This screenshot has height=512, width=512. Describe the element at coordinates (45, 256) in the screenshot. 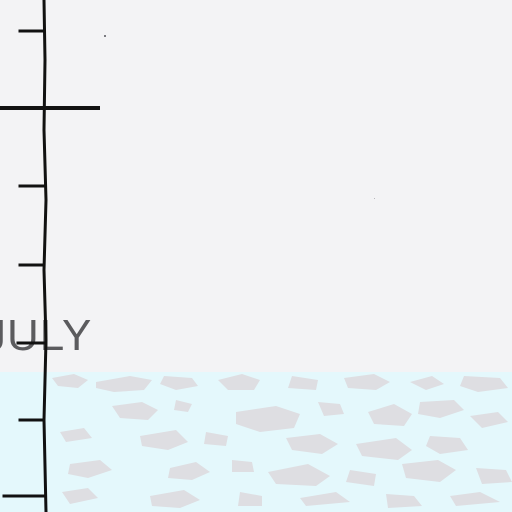

I see `scale-bar-line` at that location.